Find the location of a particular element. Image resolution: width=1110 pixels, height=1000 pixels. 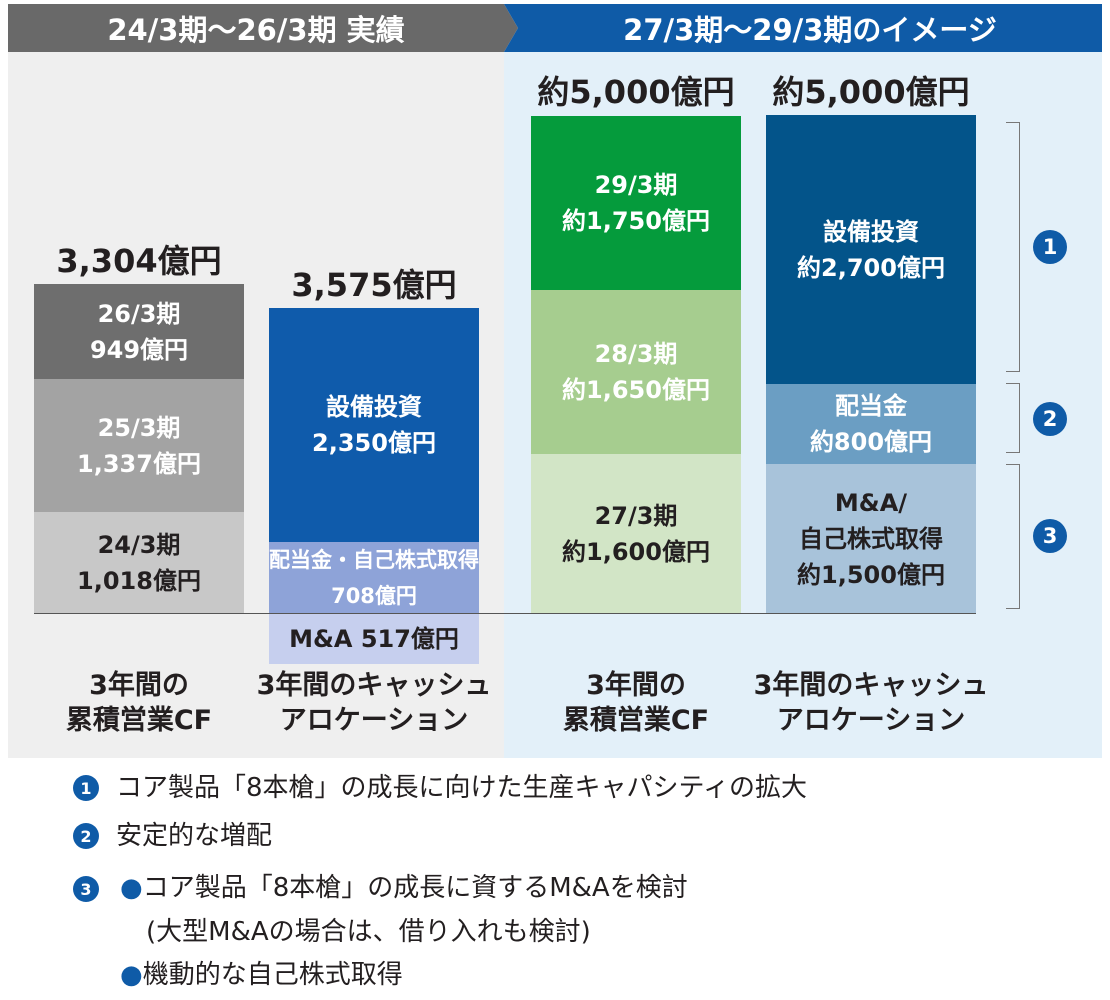

segment-label: M&A 517億円 is located at coordinates (374, 638).